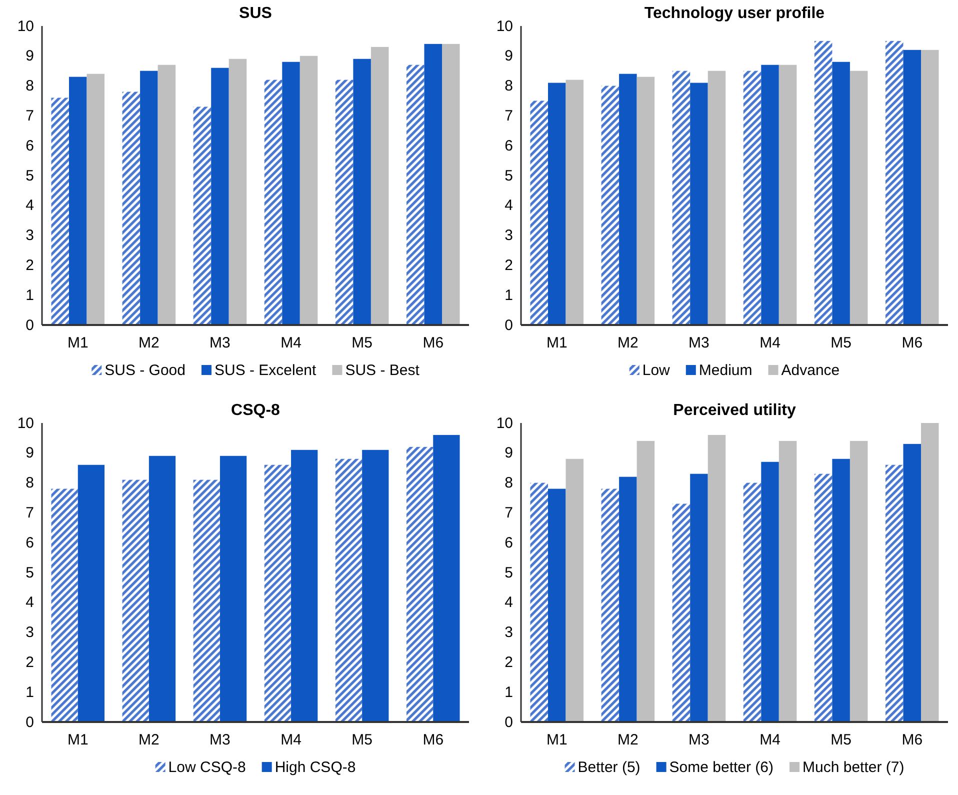 Image resolution: width=958 pixels, height=795 pixels. What do you see at coordinates (149, 343) in the screenshot?
I see `x-tick-label: M2` at bounding box center [149, 343].